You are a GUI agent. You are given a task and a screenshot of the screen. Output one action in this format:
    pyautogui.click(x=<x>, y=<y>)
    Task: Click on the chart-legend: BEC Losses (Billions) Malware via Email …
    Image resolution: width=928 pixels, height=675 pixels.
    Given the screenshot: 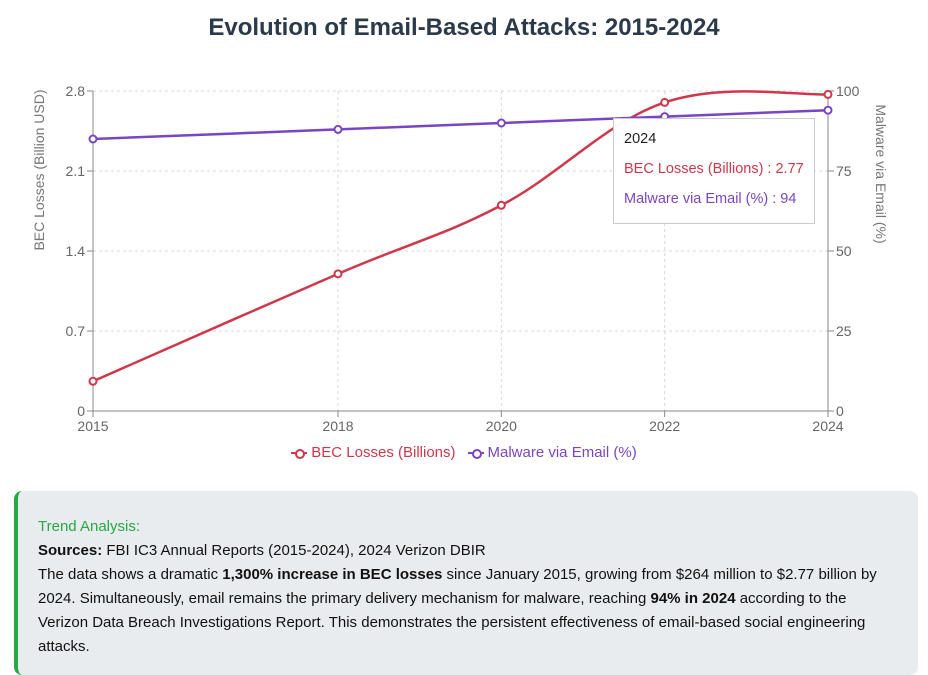 What is the action you would take?
    pyautogui.click(x=464, y=452)
    